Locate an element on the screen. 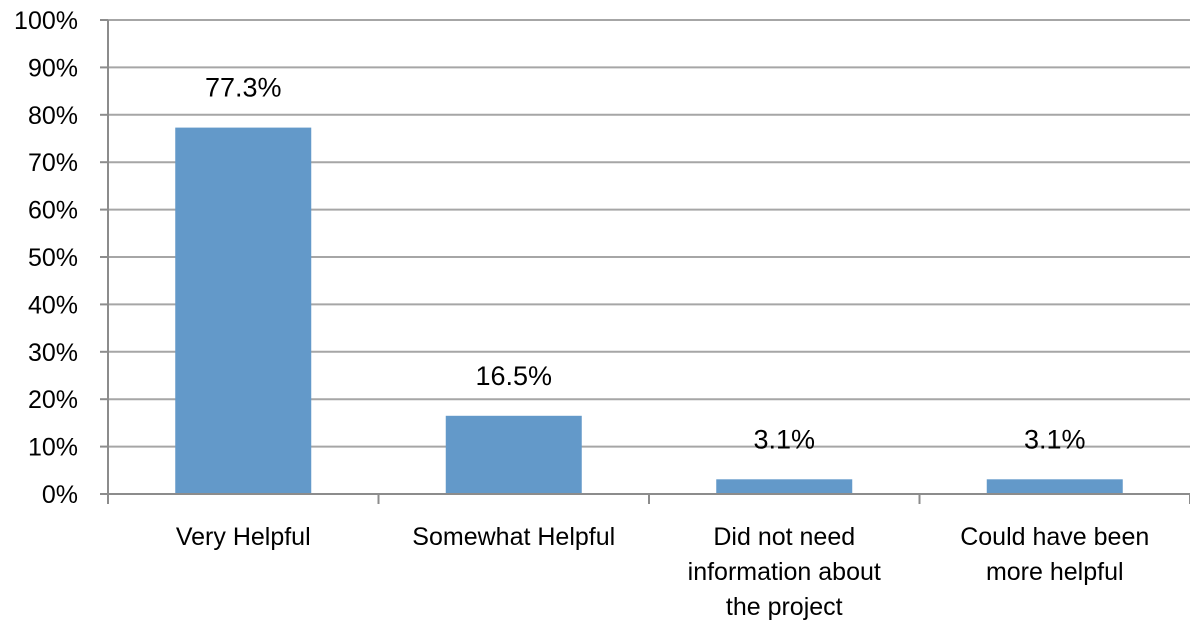 The width and height of the screenshot is (1190, 625). data-label: 16.5% is located at coordinates (513, 376).